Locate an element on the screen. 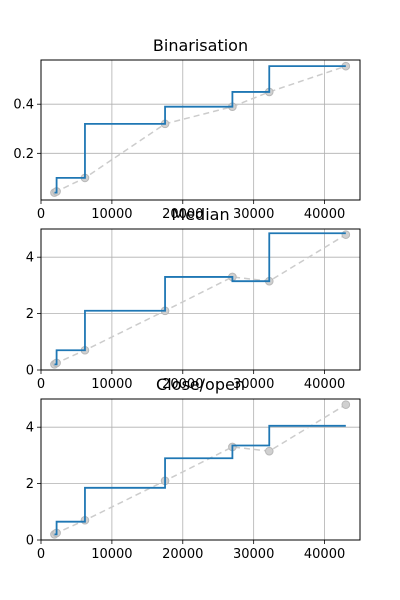 The width and height of the screenshot is (400, 600). subplot-title: Close/open is located at coordinates (200, 384).